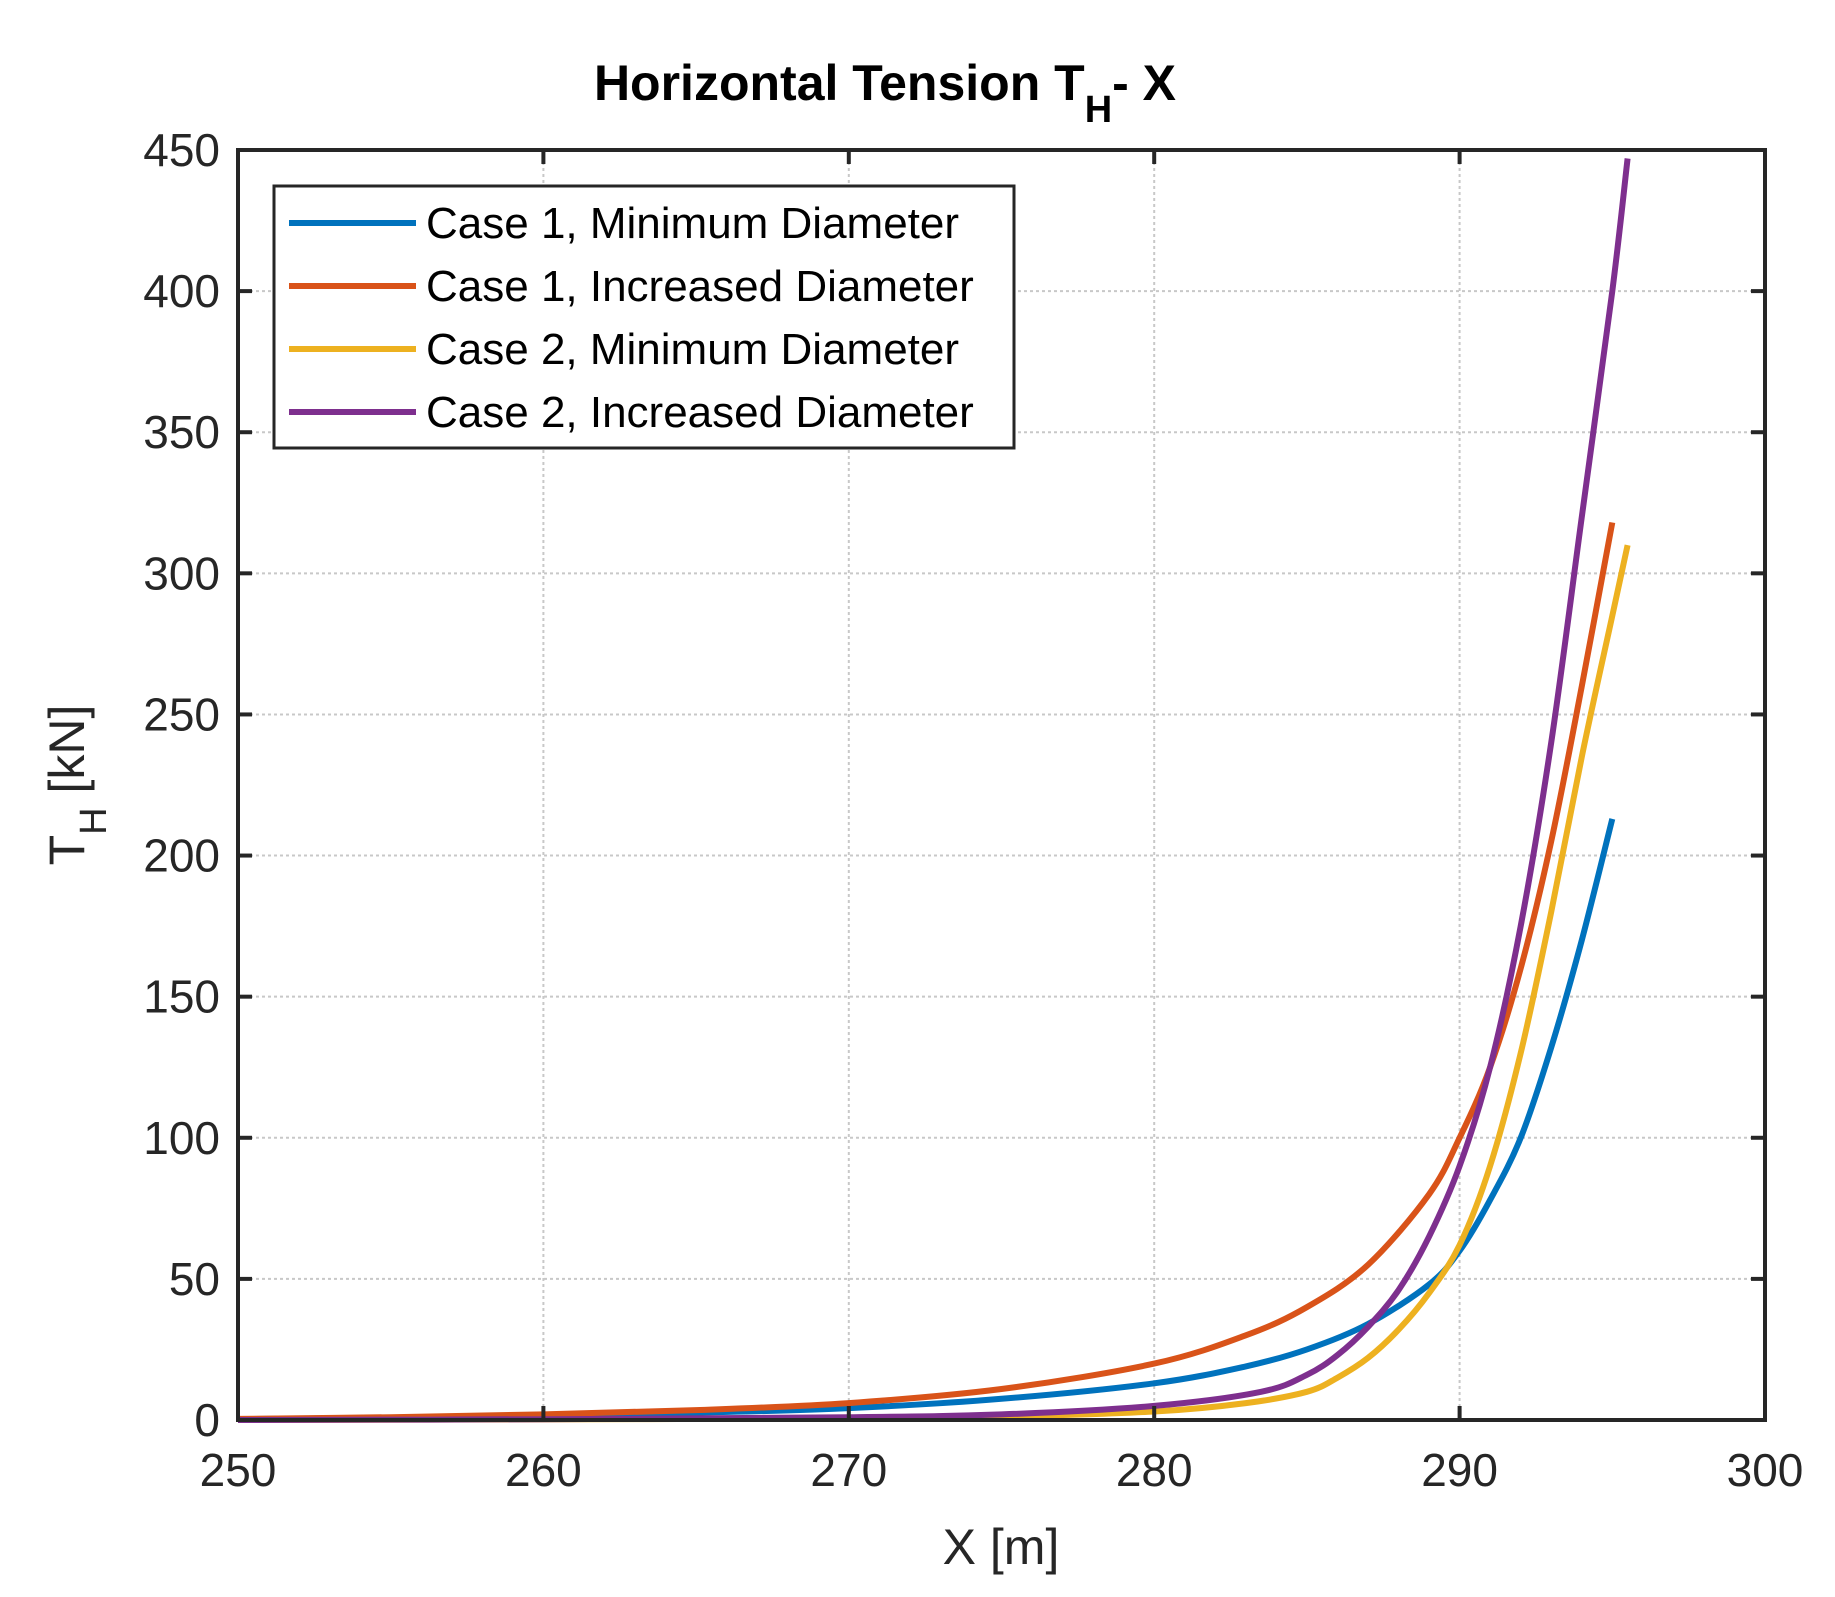  I want to click on legend-label-case2-inc: Case 2, Increased Diameter, so click(700, 412).